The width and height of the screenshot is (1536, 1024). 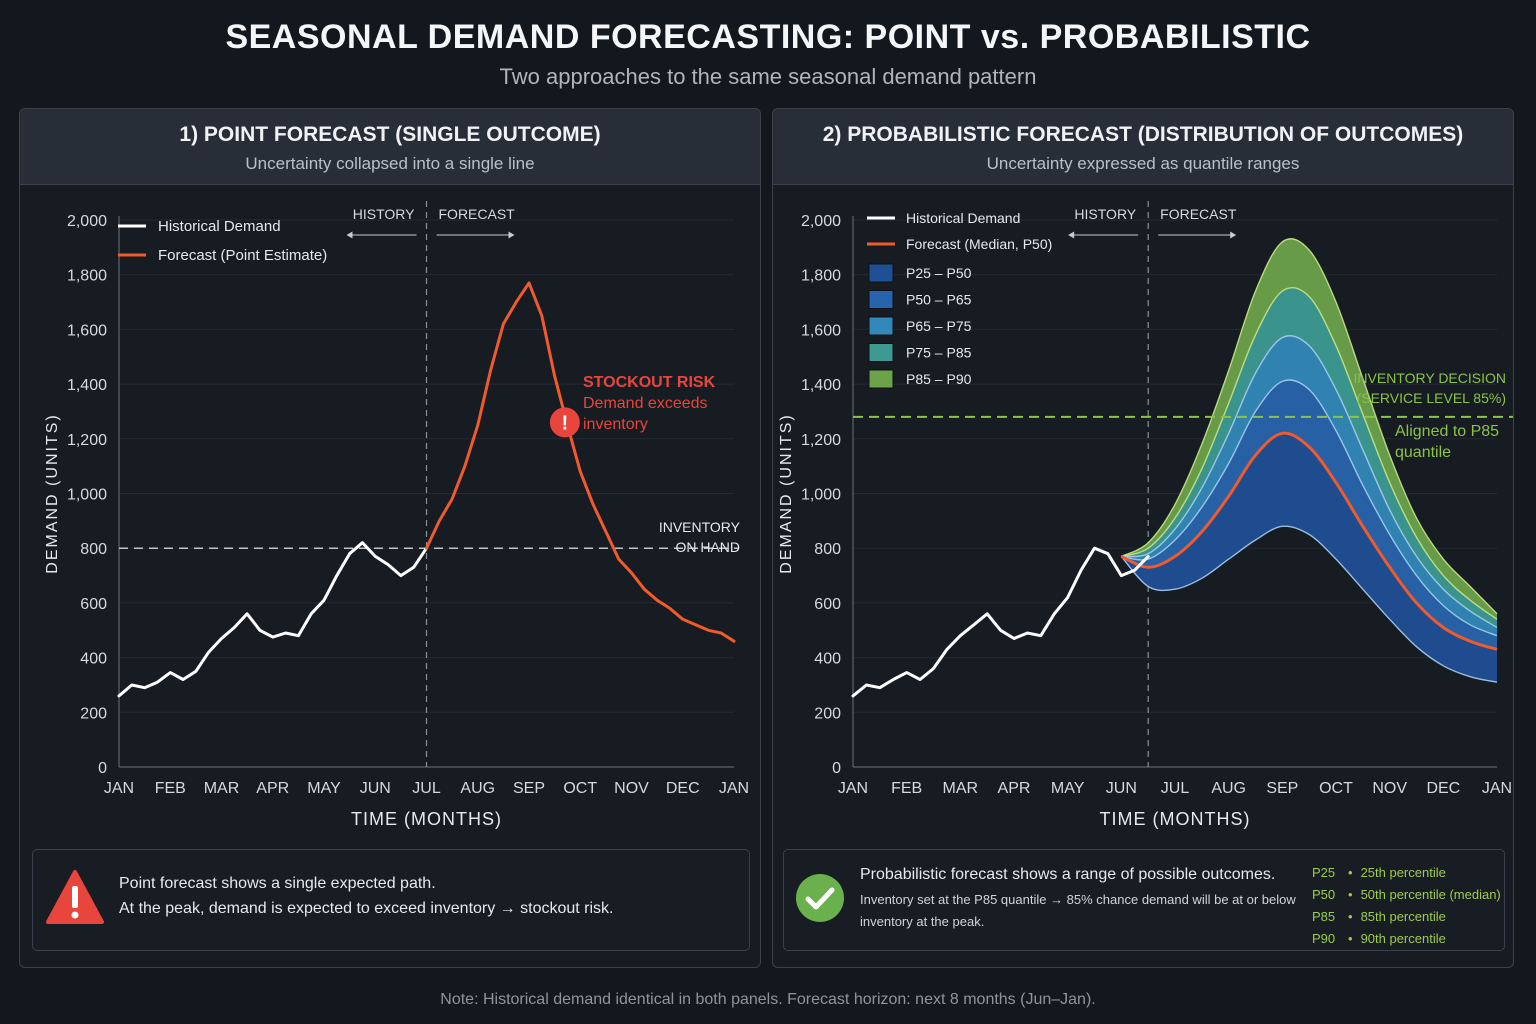 What do you see at coordinates (1282, 788) in the screenshot?
I see `x-tick-label: SEP` at bounding box center [1282, 788].